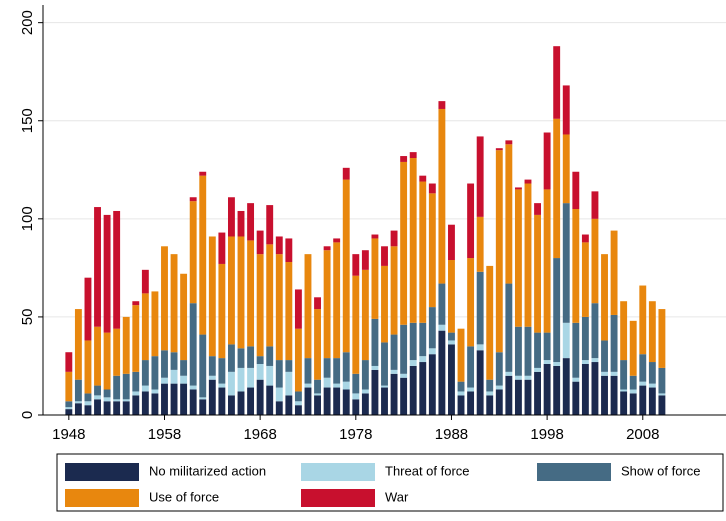 Image resolution: width=726 pixels, height=521 pixels. What do you see at coordinates (27, 317) in the screenshot?
I see `y-tick-label: 50` at bounding box center [27, 317].